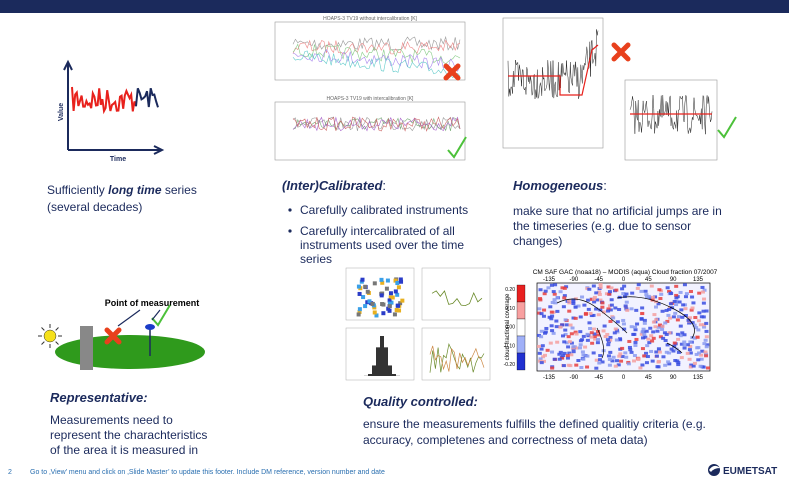  Describe the element at coordinates (124, 450) in the screenshot. I see `body-text: of the area it is measured in` at that location.